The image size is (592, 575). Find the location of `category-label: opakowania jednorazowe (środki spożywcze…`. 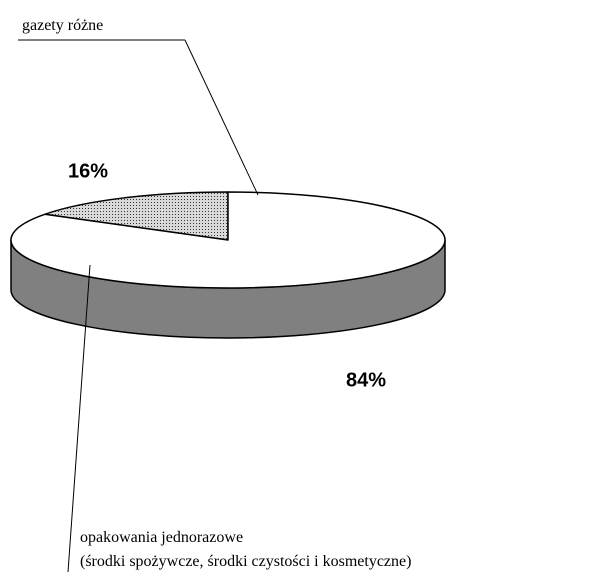

category-label: opakowania jednorazowe (środki spożywcze… is located at coordinates (246, 549).